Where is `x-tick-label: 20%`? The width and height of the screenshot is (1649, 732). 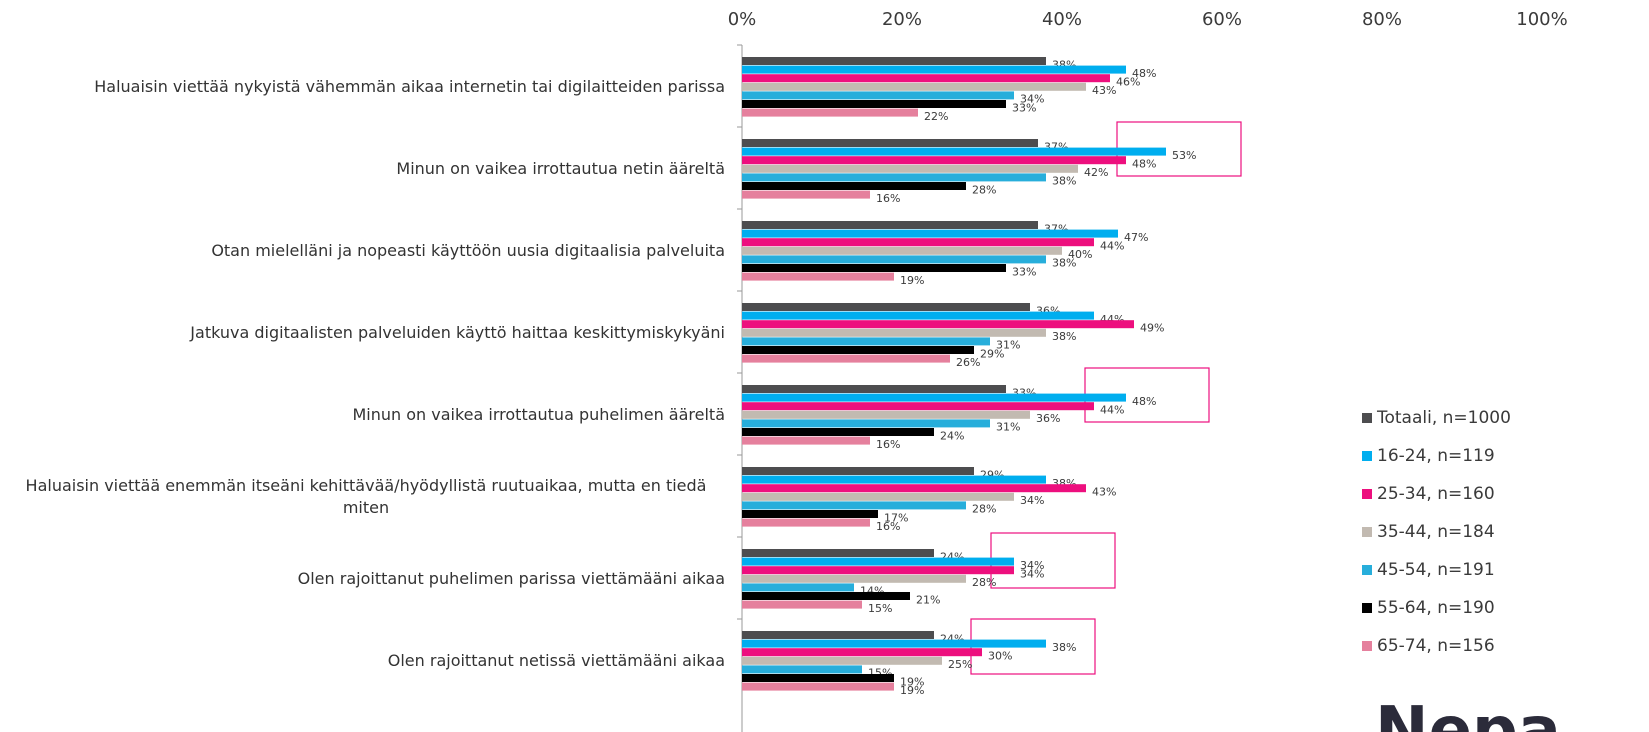 x-tick-label: 20% is located at coordinates (902, 19).